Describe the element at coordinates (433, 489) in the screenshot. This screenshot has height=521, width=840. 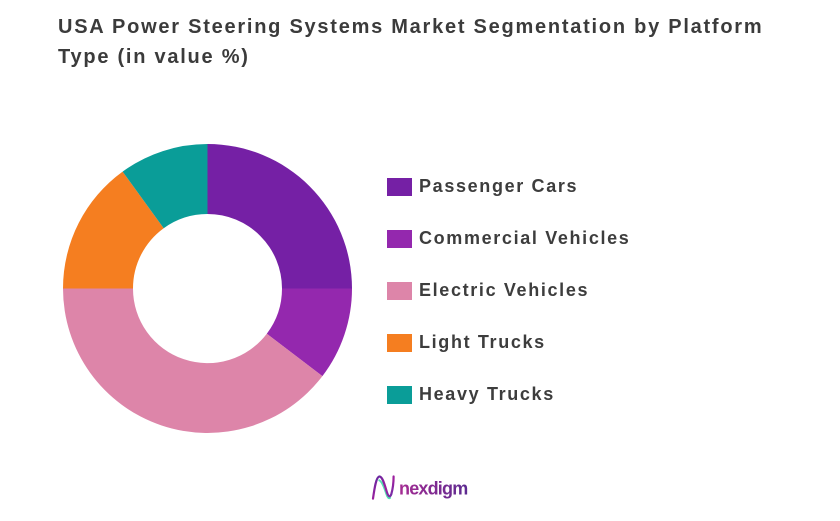
I see `svg-text: nexdigm` at that location.